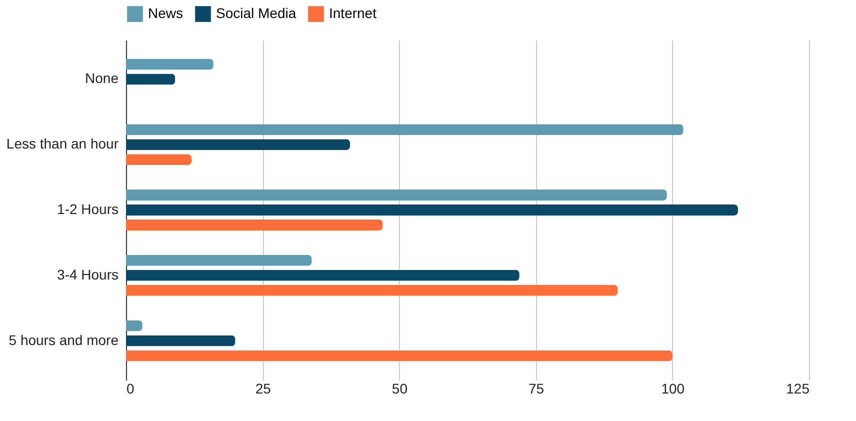 The height and width of the screenshot is (421, 856). I want to click on y-tick-label: 3-4 Hours, so click(87, 274).